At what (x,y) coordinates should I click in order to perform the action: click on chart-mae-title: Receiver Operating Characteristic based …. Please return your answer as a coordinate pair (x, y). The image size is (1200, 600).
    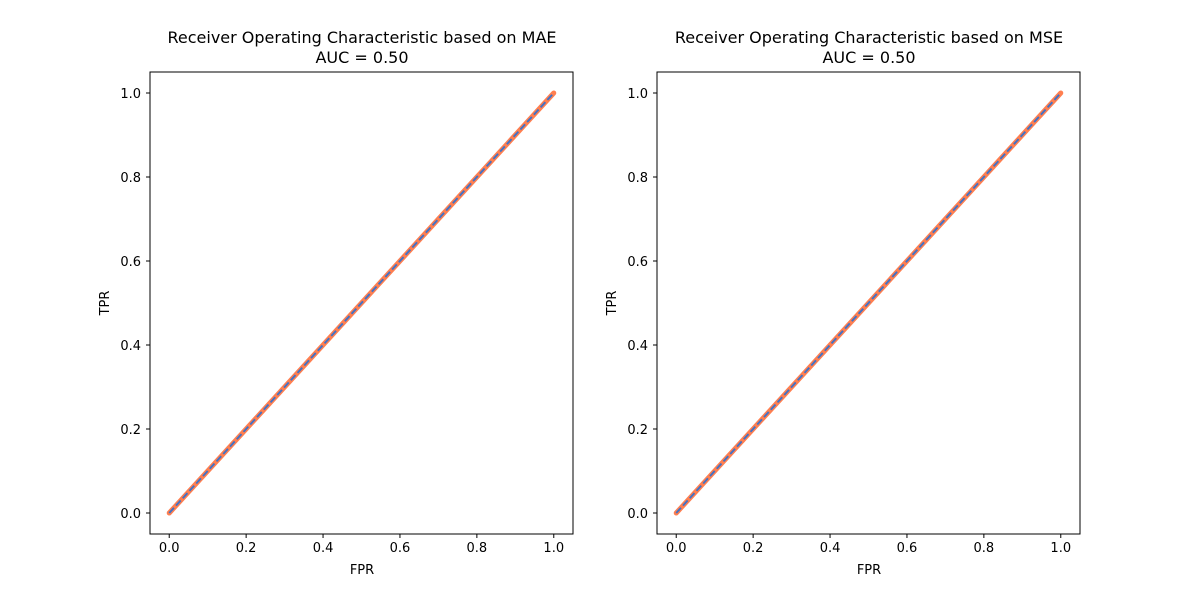
    Looking at the image, I should click on (361, 37).